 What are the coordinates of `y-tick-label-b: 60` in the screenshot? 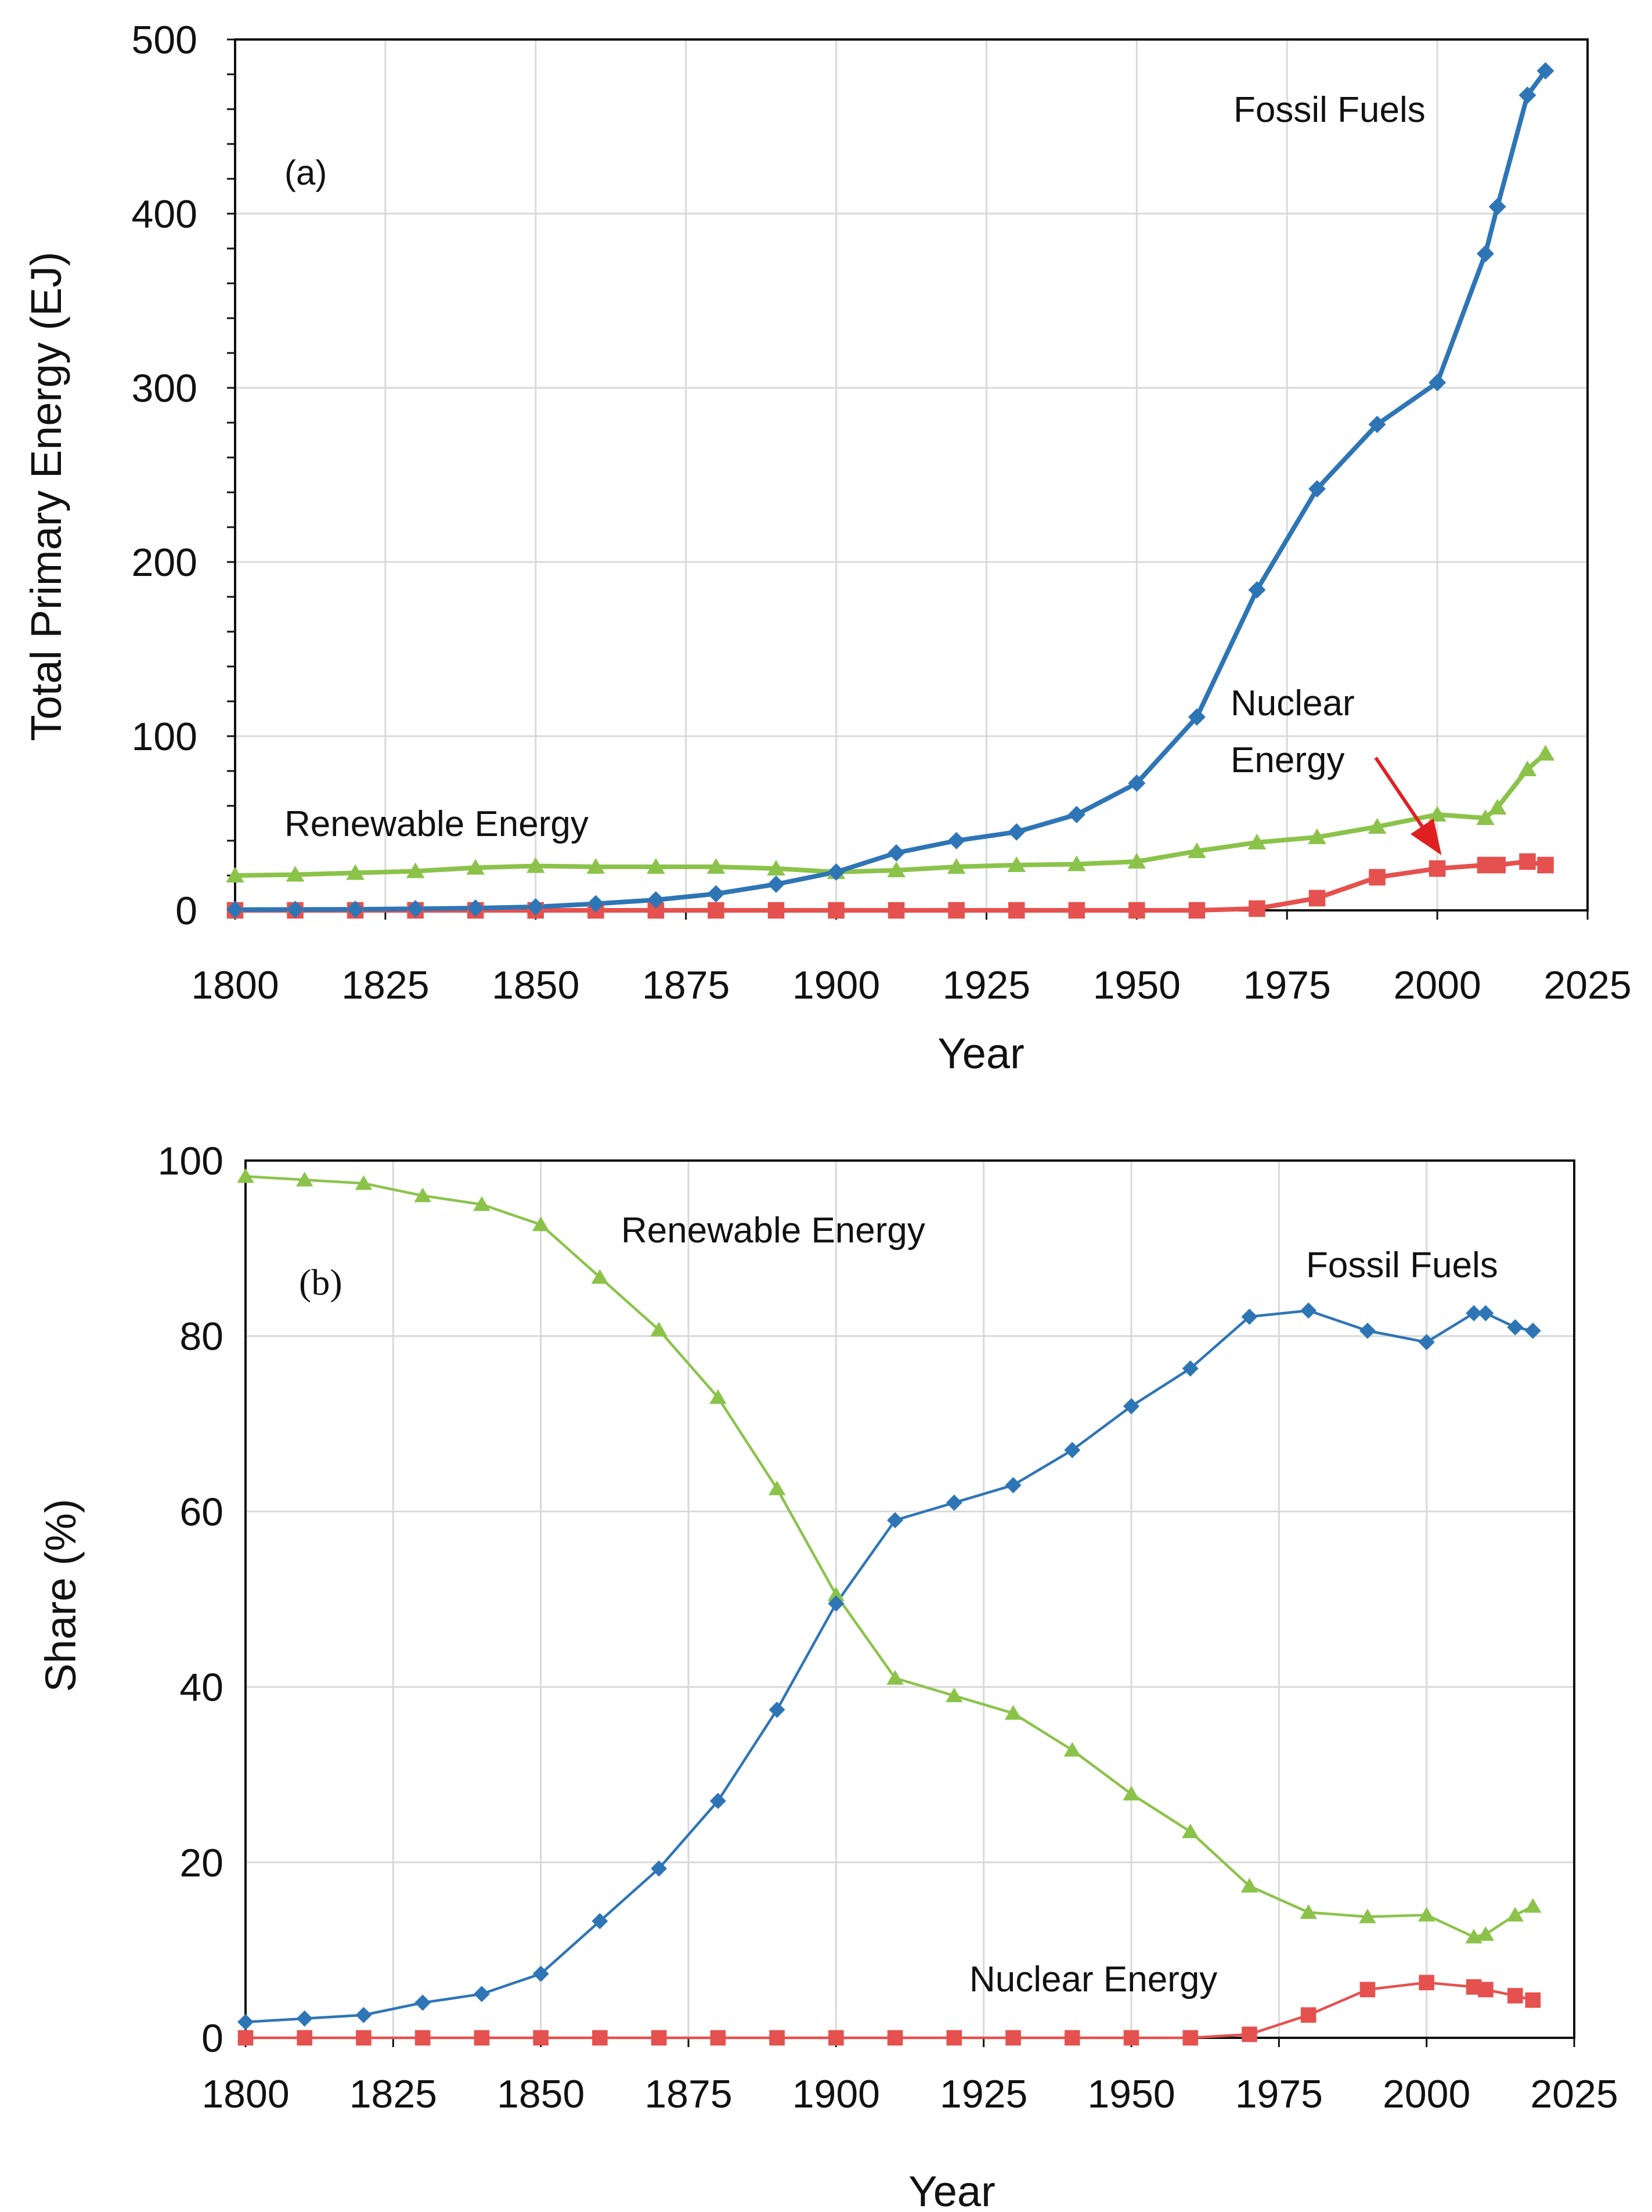 It's located at (201, 1512).